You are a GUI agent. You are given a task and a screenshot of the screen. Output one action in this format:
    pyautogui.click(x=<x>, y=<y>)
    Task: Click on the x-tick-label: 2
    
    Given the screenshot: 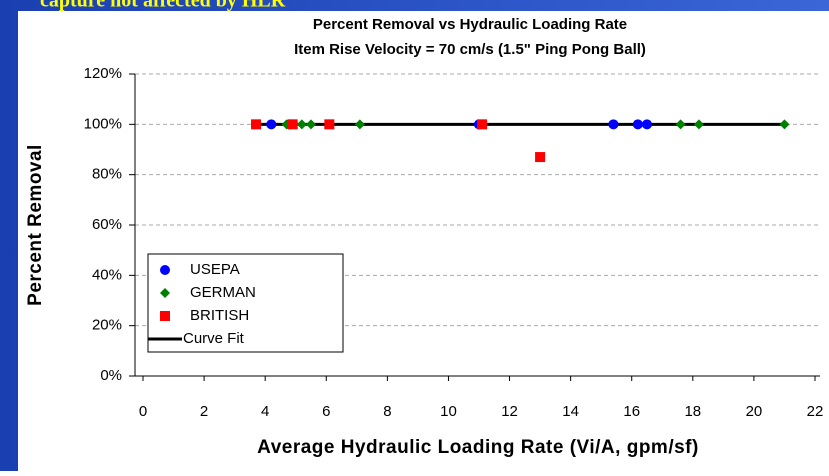 What is the action you would take?
    pyautogui.click(x=204, y=411)
    